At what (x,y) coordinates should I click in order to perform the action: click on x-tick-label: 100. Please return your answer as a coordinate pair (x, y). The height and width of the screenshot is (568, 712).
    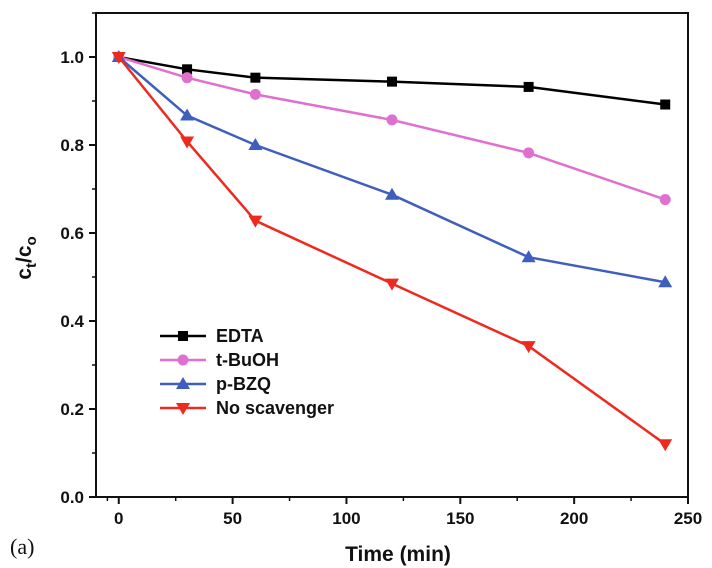
    Looking at the image, I should click on (346, 518).